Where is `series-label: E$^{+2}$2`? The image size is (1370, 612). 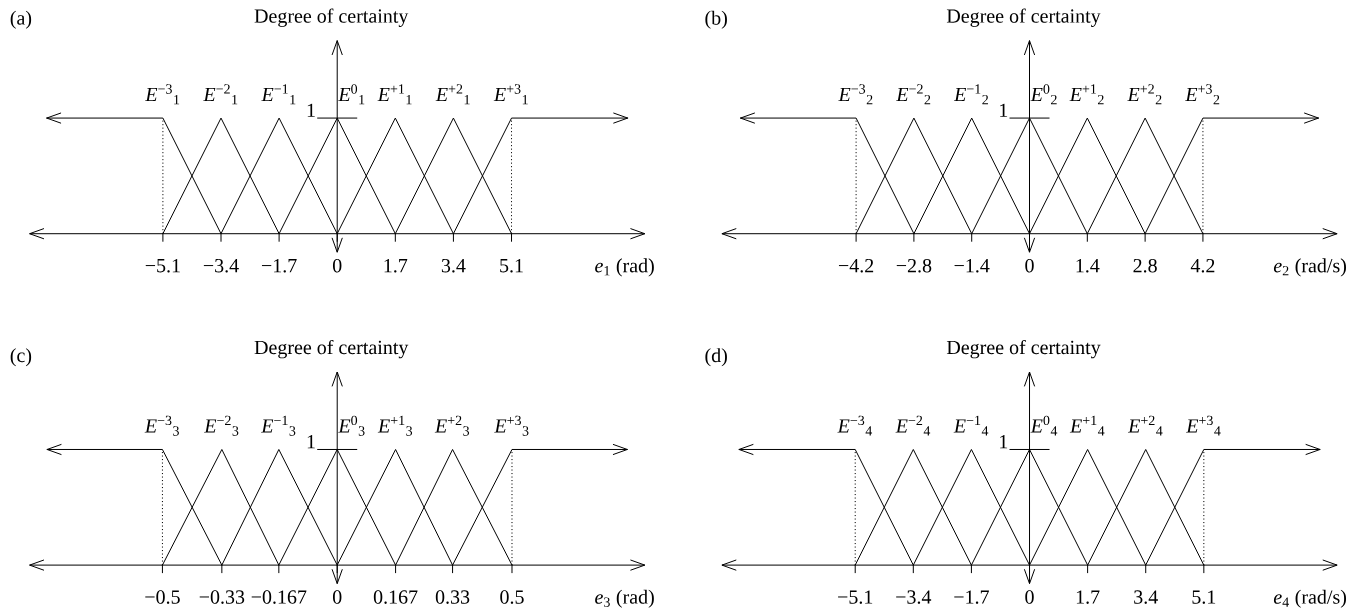 series-label: E$^{+2}$2 is located at coordinates (1144, 94).